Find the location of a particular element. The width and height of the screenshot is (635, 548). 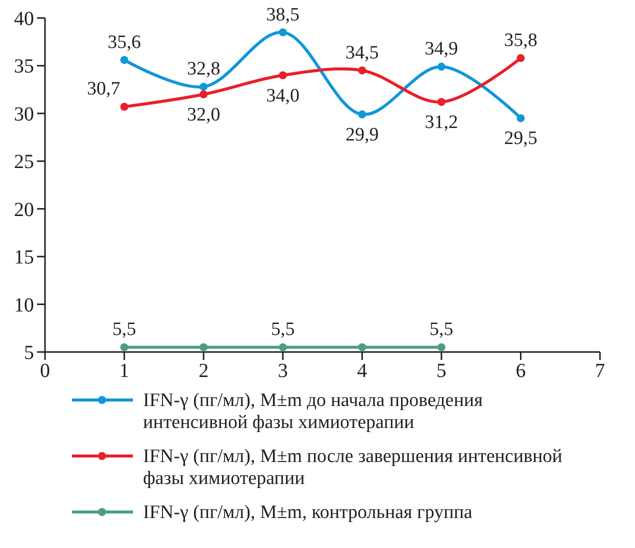

y-tick-label: 10 is located at coordinates (24, 305).